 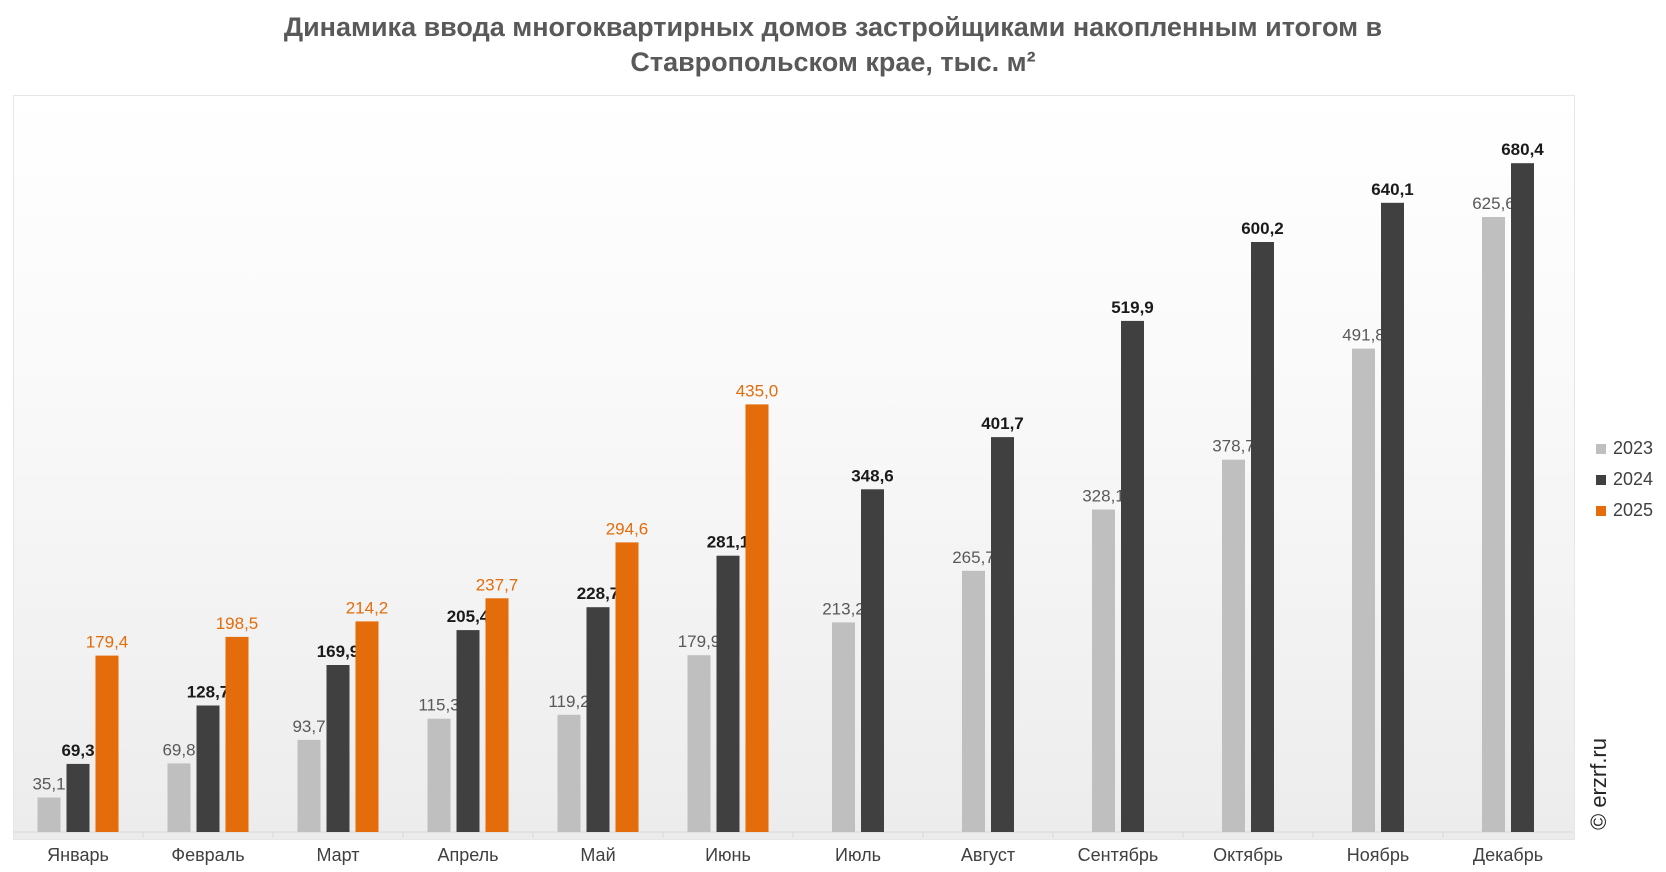 I want to click on data-label-2024-2: 128,7, so click(x=208, y=692).